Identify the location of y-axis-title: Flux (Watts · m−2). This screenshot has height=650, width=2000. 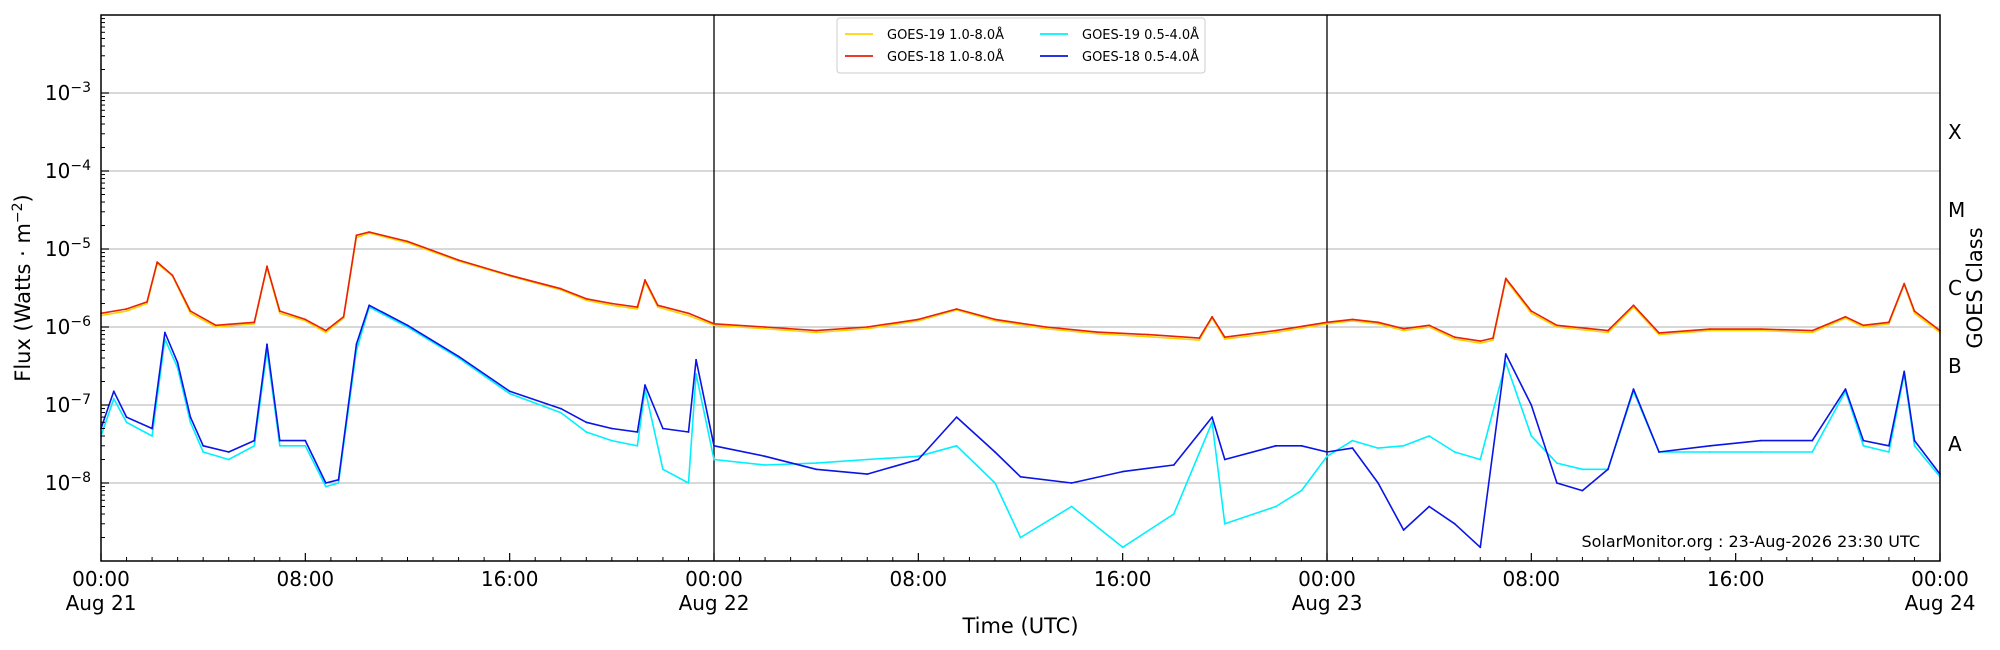
(22, 288).